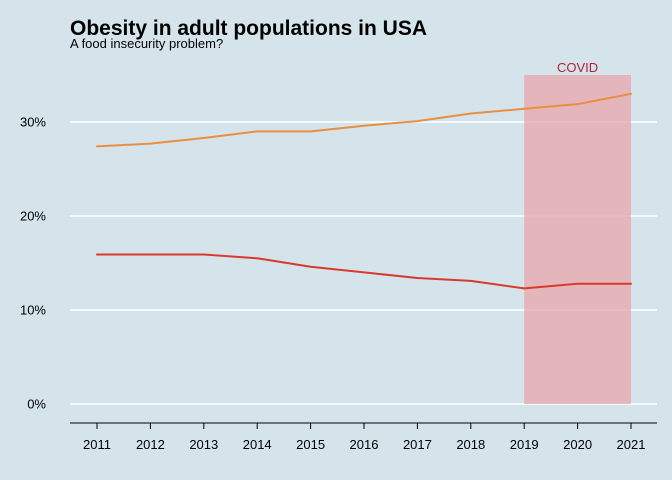  What do you see at coordinates (248, 28) in the screenshot?
I see `chart-title: Obesity in adult populations in USA` at bounding box center [248, 28].